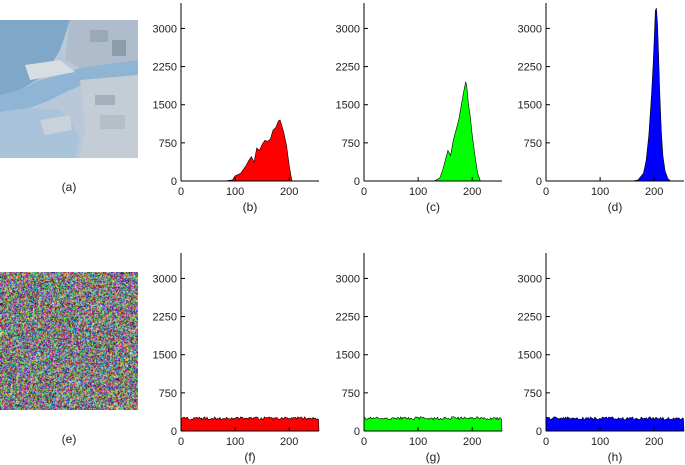  What do you see at coordinates (601, 108) in the screenshot?
I see `histogram-blue: 0 750 1500 2250 3000 0 100 200 (d)` at bounding box center [601, 108].